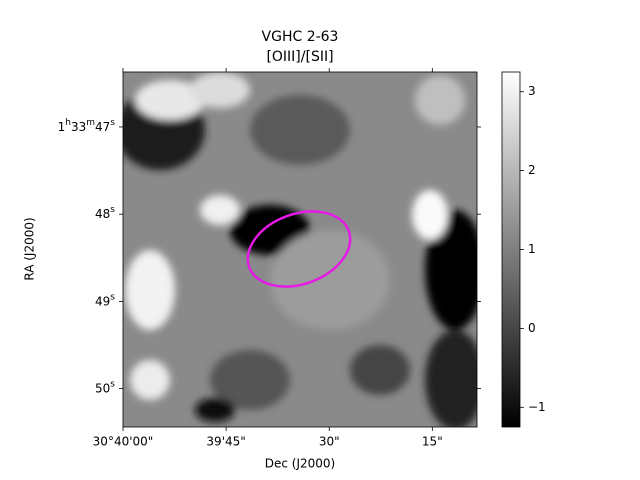 This screenshot has width=640, height=480. I want to click on x-axis-label: Dec (J2000), so click(300, 464).